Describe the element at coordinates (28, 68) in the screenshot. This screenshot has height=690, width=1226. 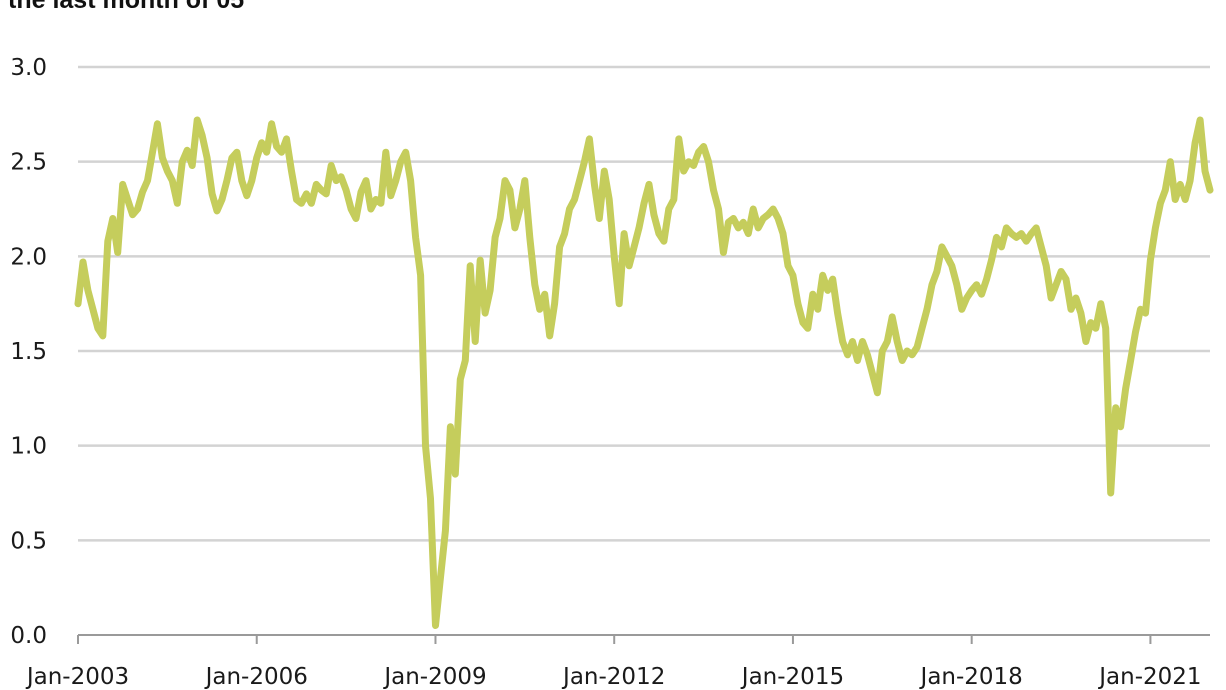
I see `y-tick-label: 3.0` at that location.